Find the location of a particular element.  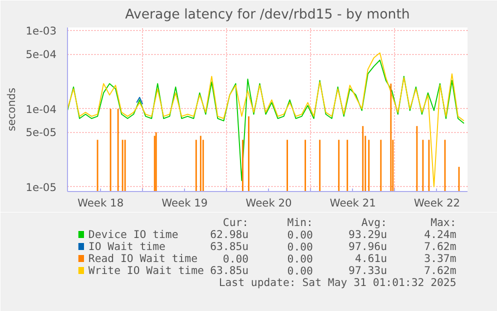

text: 93.29u is located at coordinates (368, 234).